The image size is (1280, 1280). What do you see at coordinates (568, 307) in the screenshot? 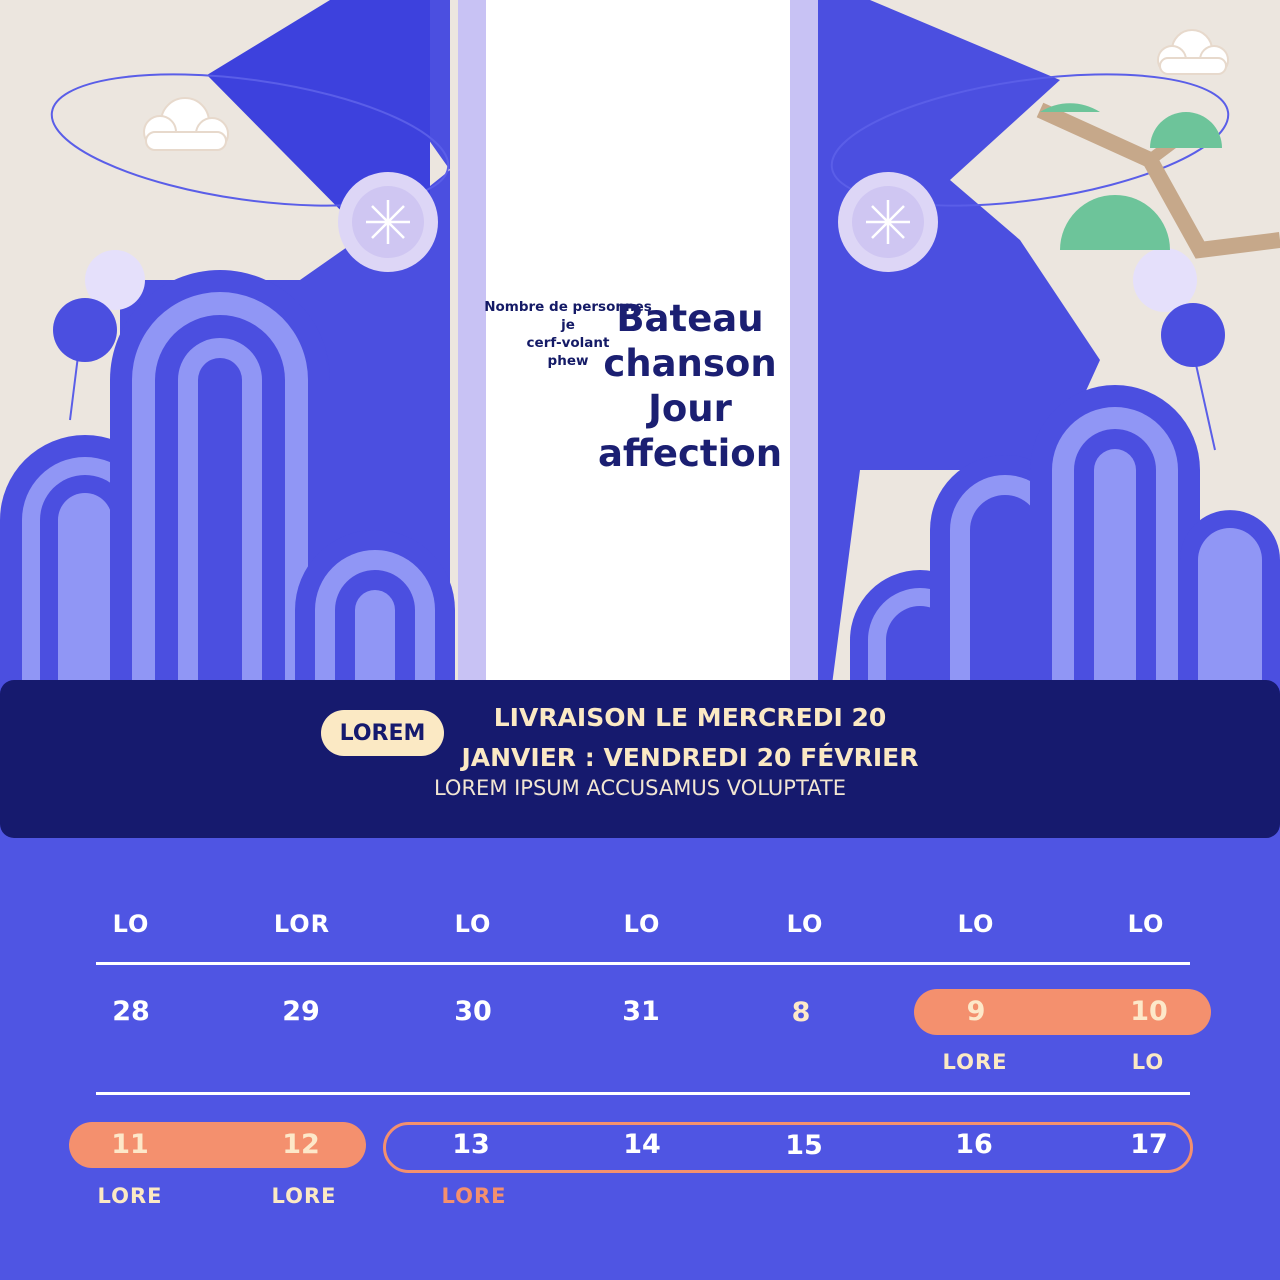
I see `small-word: Nombre de personnes` at bounding box center [568, 307].